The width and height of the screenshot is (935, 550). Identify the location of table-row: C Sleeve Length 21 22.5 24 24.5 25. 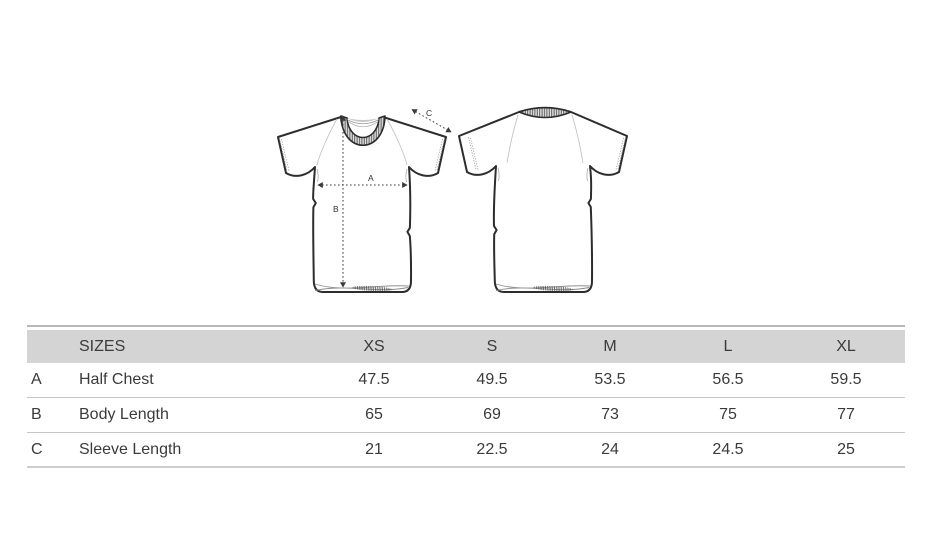
(466, 450).